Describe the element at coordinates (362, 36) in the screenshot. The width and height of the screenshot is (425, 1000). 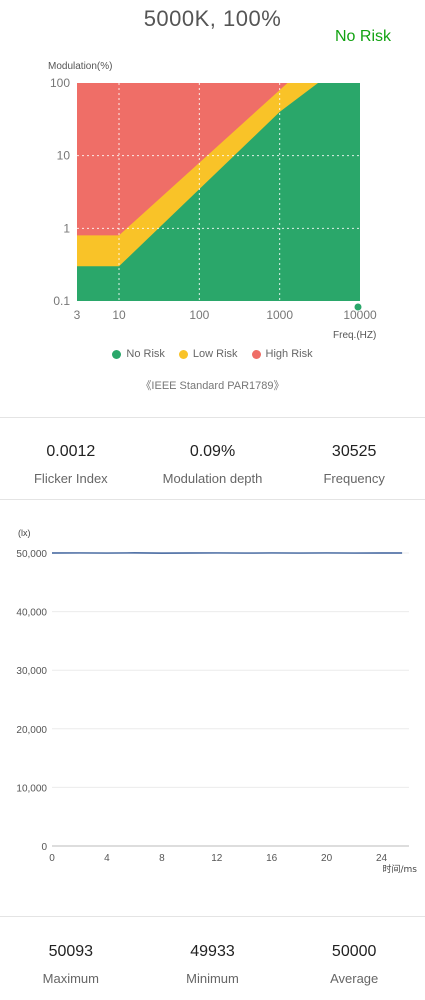
I see `risk-status-label: No Risk` at that location.